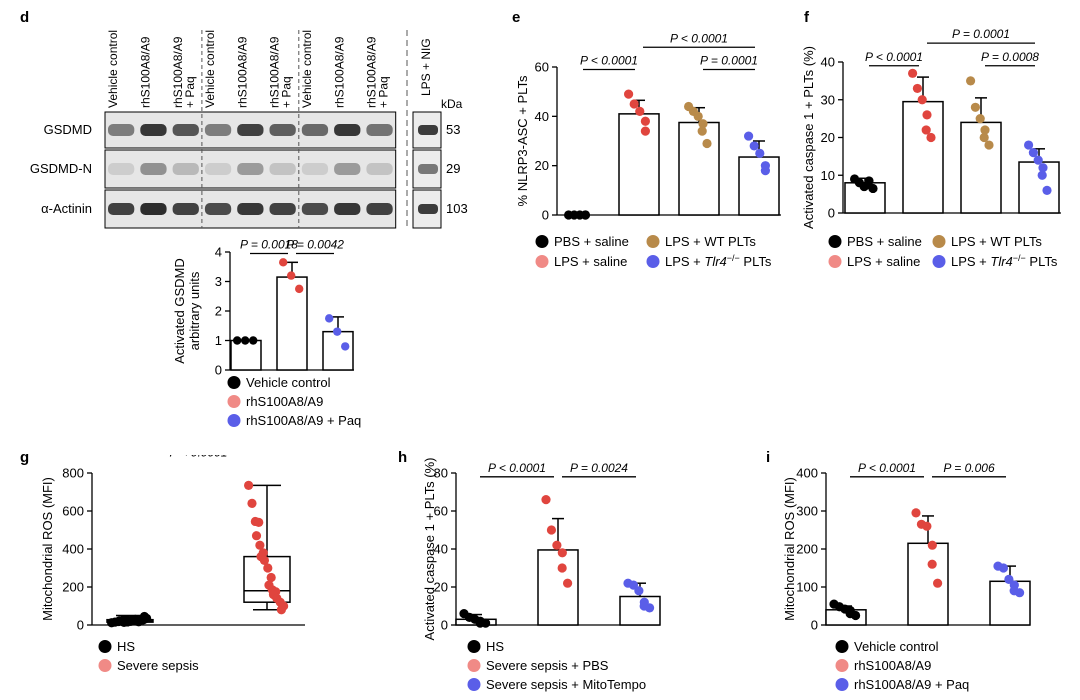 The image size is (1080, 700). What do you see at coordinates (158, 665) in the screenshot?
I see `legend-label: Severe sepsis` at bounding box center [158, 665].